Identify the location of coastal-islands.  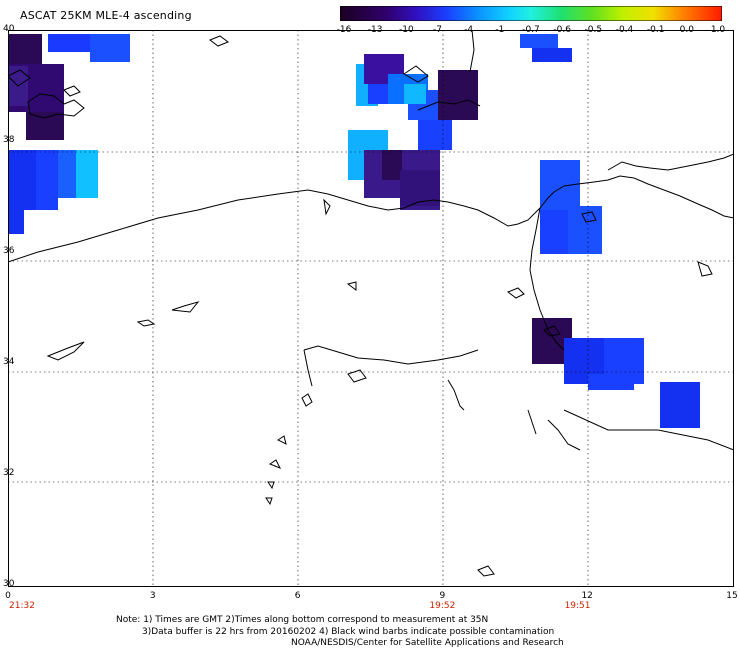
(570, 274).